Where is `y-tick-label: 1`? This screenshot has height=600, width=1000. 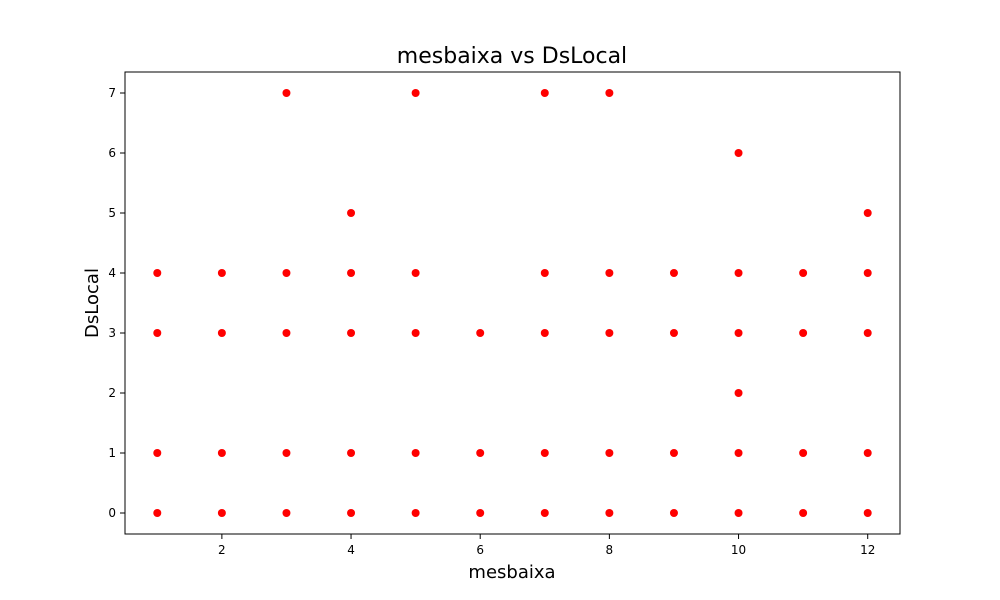
y-tick-label: 1 is located at coordinates (112, 453).